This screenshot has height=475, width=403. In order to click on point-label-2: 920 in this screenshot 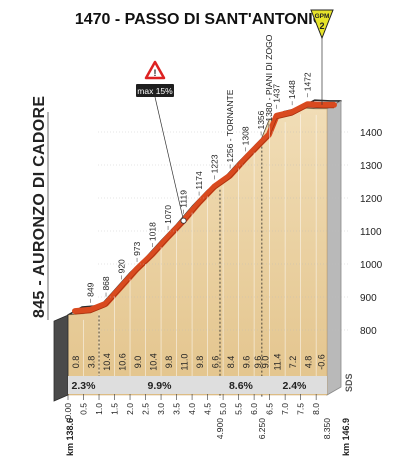, I will do `click(122, 266)`.